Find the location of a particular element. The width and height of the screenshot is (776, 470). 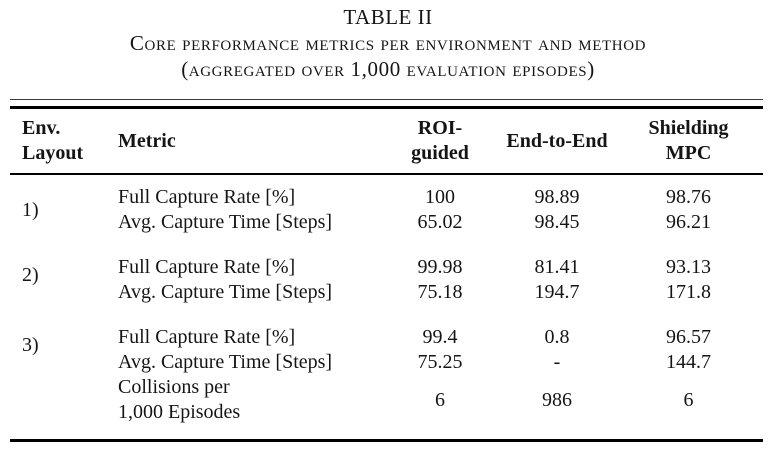

header-mpc-line-2: MPC is located at coordinates (688, 153).